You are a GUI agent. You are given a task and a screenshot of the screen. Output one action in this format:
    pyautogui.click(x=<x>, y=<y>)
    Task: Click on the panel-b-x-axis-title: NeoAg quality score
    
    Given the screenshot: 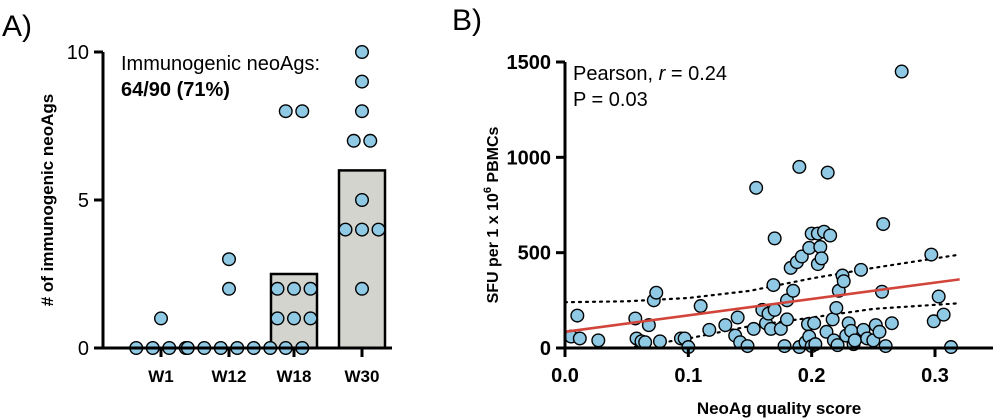 What is the action you would take?
    pyautogui.click(x=779, y=408)
    